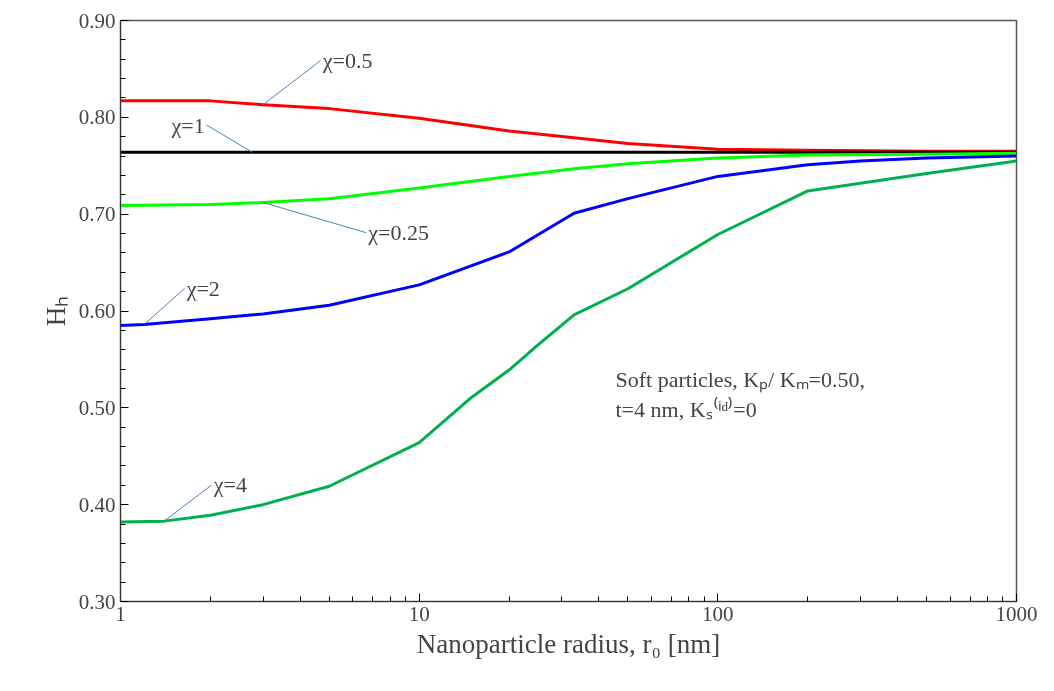 This screenshot has width=1054, height=691. Describe the element at coordinates (202, 288) in the screenshot. I see `annotation: χ=2` at that location.